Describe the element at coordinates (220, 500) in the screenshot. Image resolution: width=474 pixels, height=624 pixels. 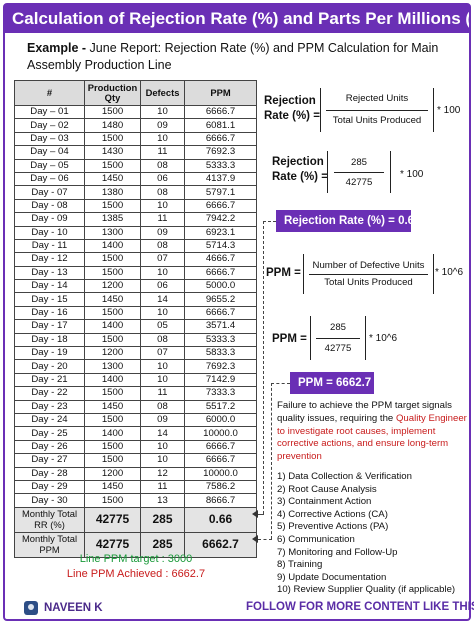
I see `cell-ppm: 8666.7` at that location.